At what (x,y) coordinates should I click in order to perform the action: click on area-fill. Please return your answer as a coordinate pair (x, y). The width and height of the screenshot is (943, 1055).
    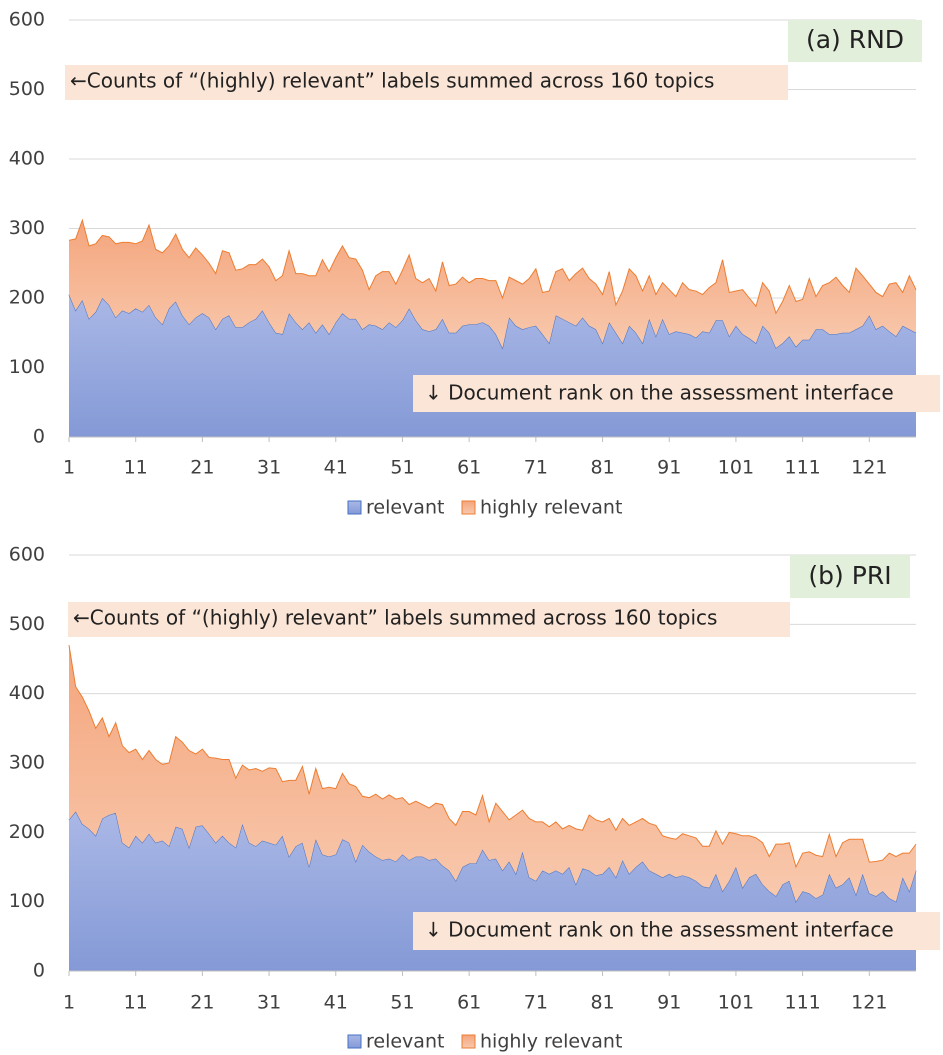
    Looking at the image, I should click on (492, 284).